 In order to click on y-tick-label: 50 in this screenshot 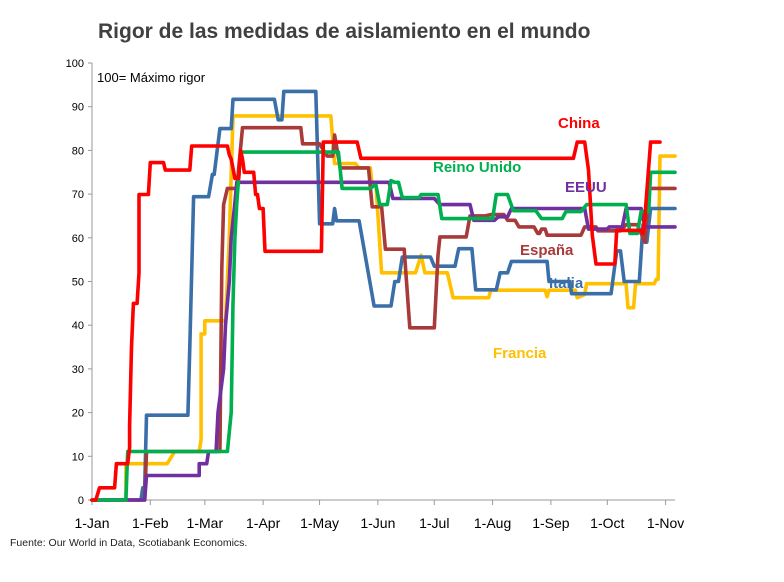, I will do `click(78, 283)`.